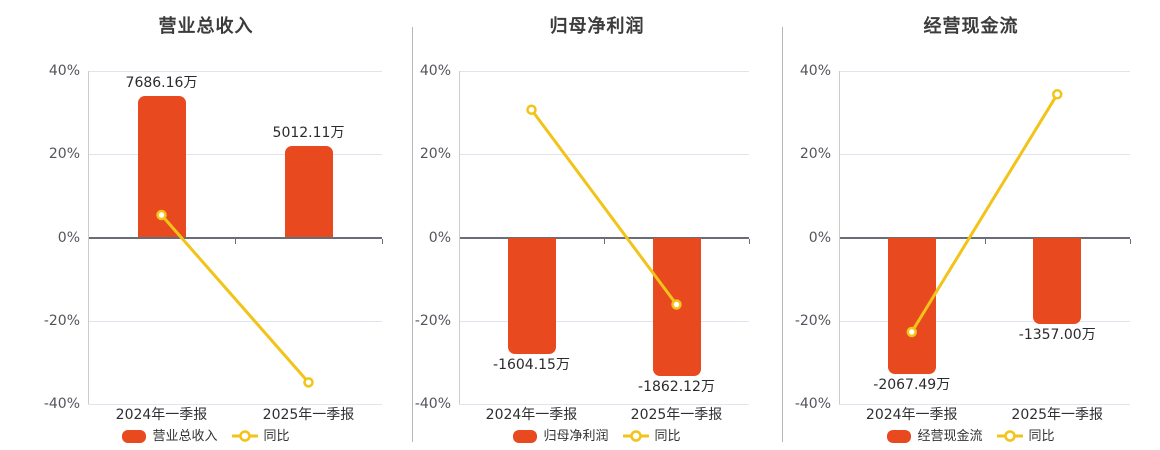 The width and height of the screenshot is (1160, 450). What do you see at coordinates (971, 26) in the screenshot?
I see `chart-title: 经营现金流` at bounding box center [971, 26].